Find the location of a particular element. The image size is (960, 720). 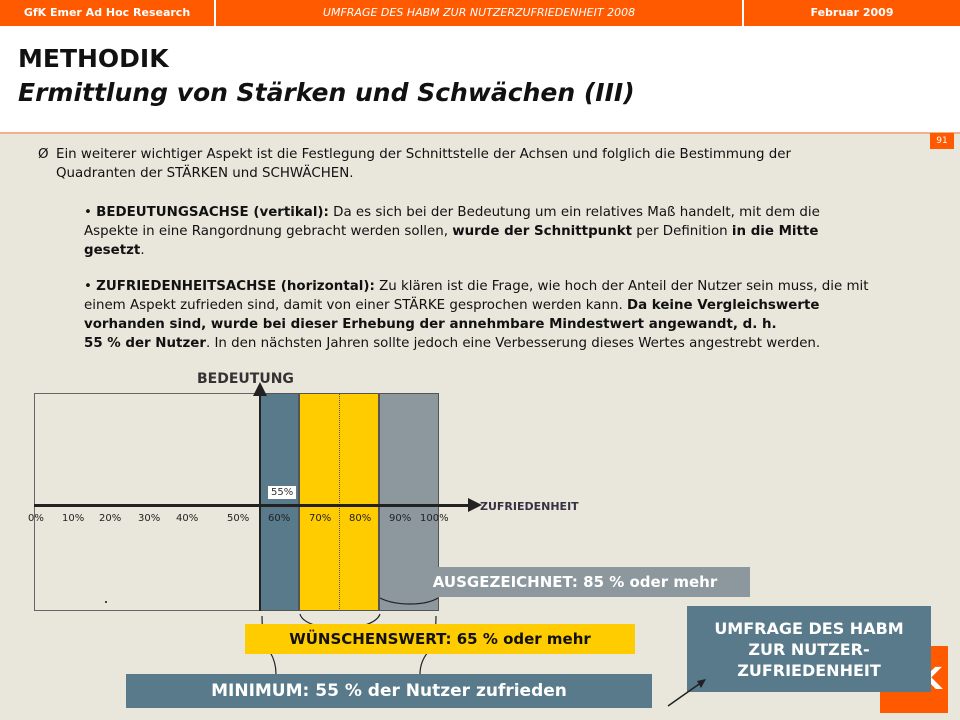

header-rule is located at coordinates (480, 133).